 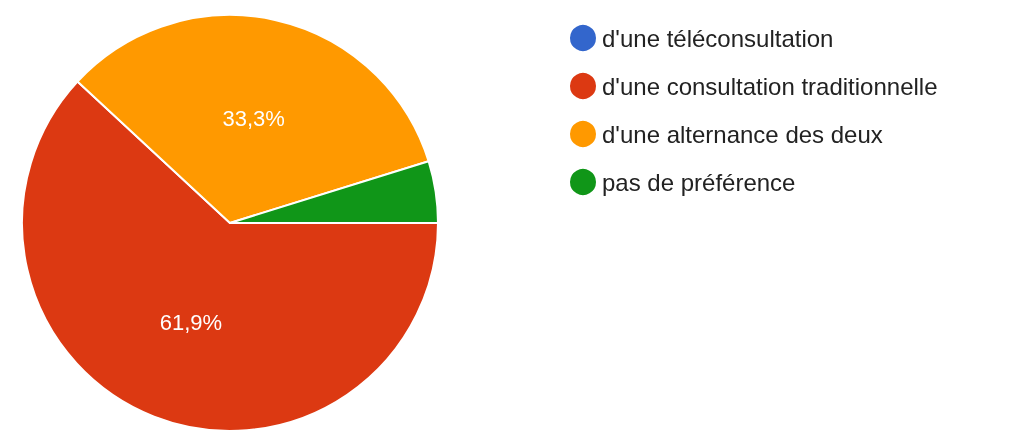 I want to click on legend-label: pas de préférence, so click(x=699, y=182).